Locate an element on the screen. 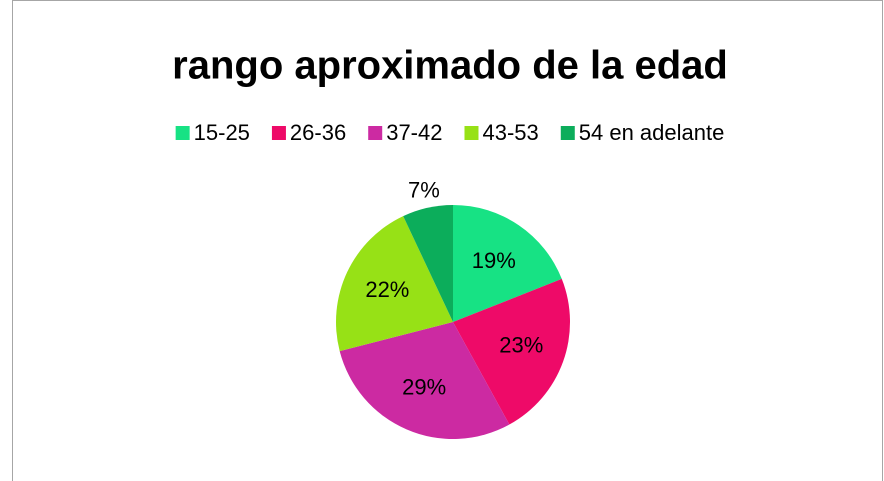  legend-label: 37-42 is located at coordinates (414, 132).